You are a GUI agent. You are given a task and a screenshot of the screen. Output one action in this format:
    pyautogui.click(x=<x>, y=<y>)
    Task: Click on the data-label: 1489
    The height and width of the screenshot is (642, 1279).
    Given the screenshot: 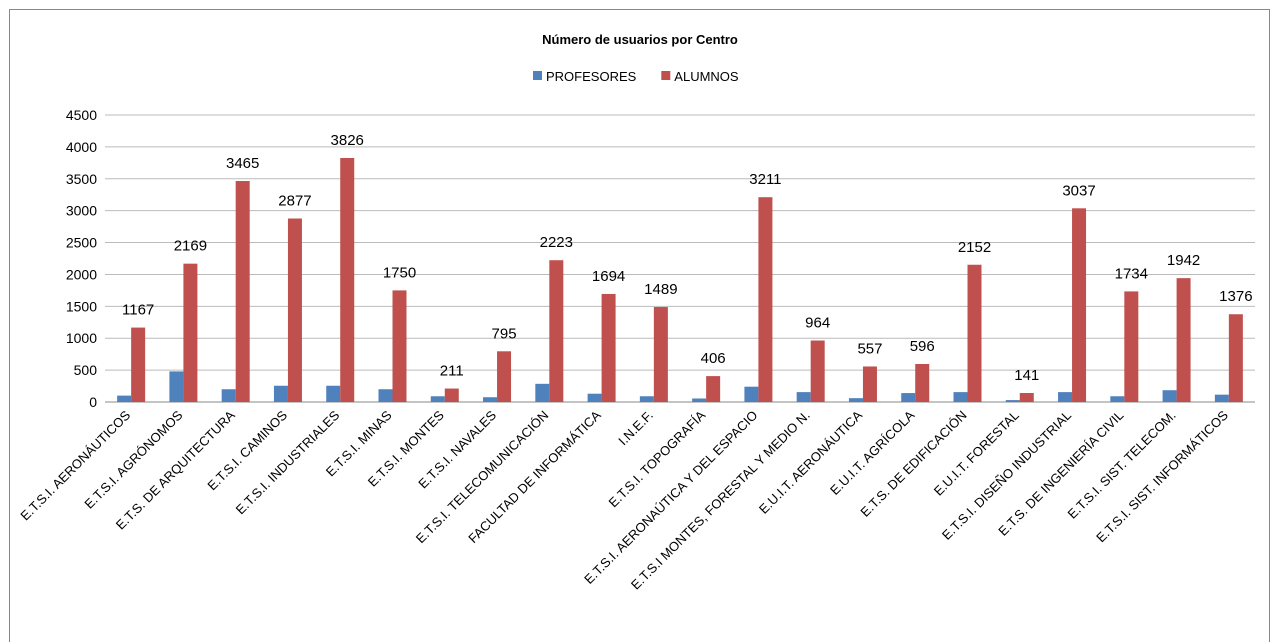 What is the action you would take?
    pyautogui.click(x=660, y=289)
    